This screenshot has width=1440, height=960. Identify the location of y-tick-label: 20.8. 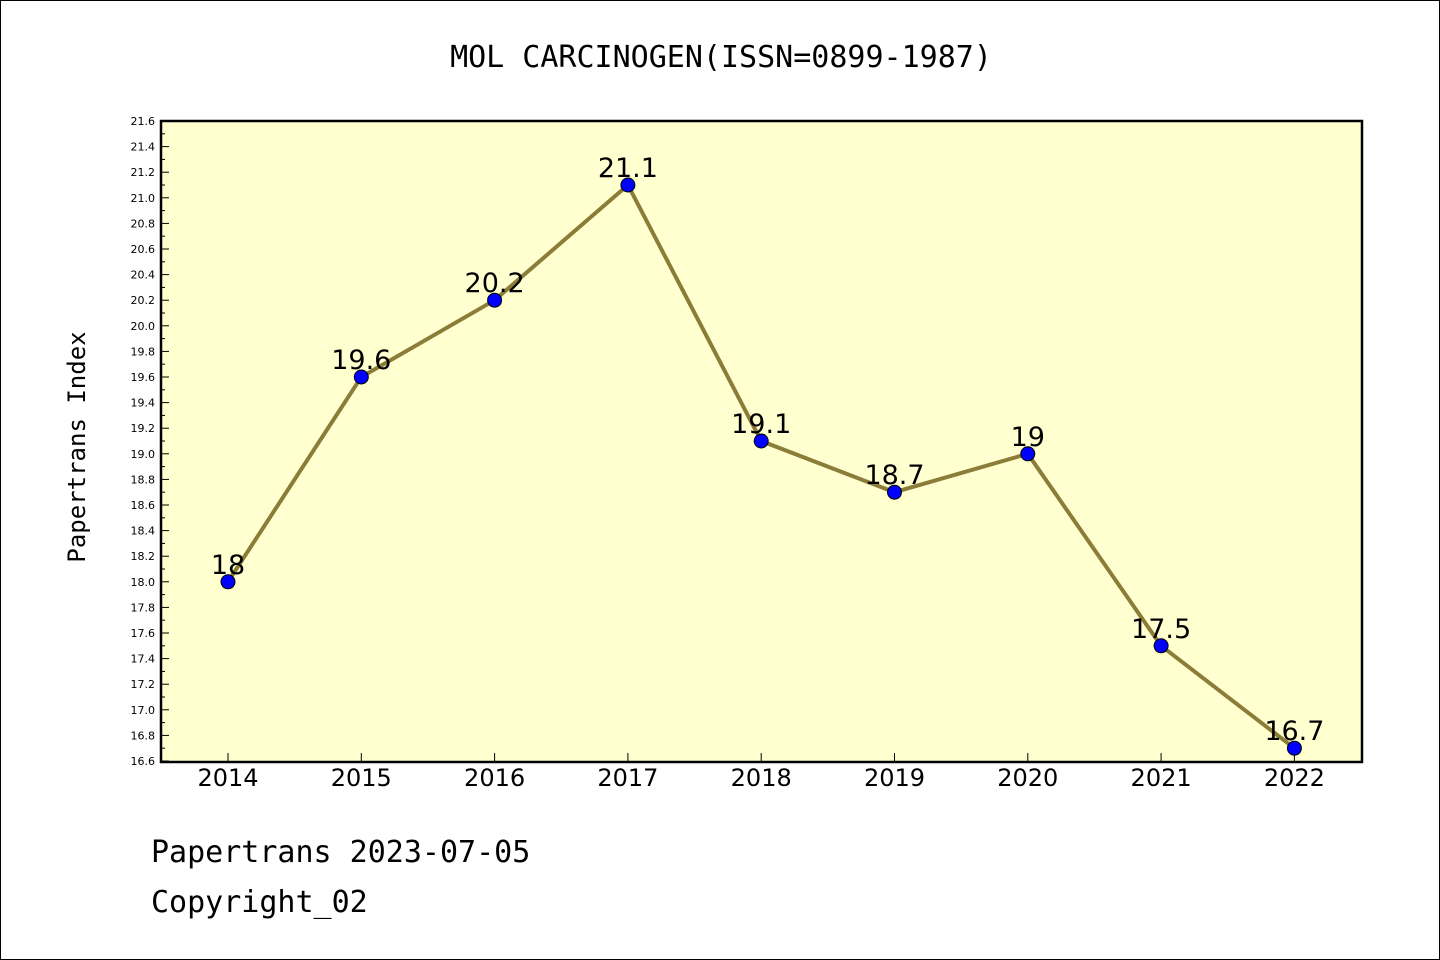
(143, 223).